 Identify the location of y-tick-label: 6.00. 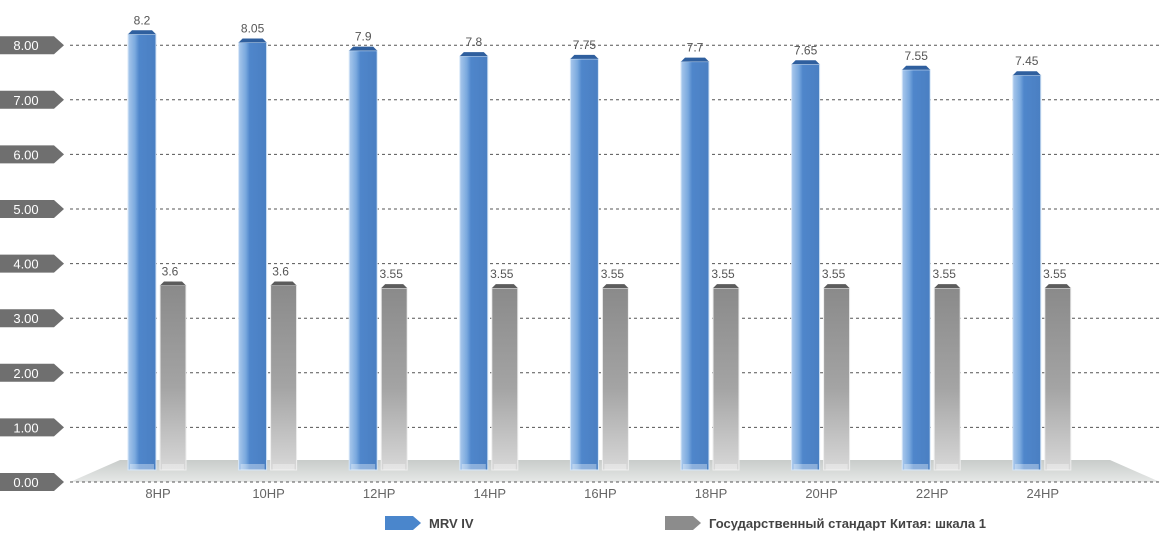
(25, 154).